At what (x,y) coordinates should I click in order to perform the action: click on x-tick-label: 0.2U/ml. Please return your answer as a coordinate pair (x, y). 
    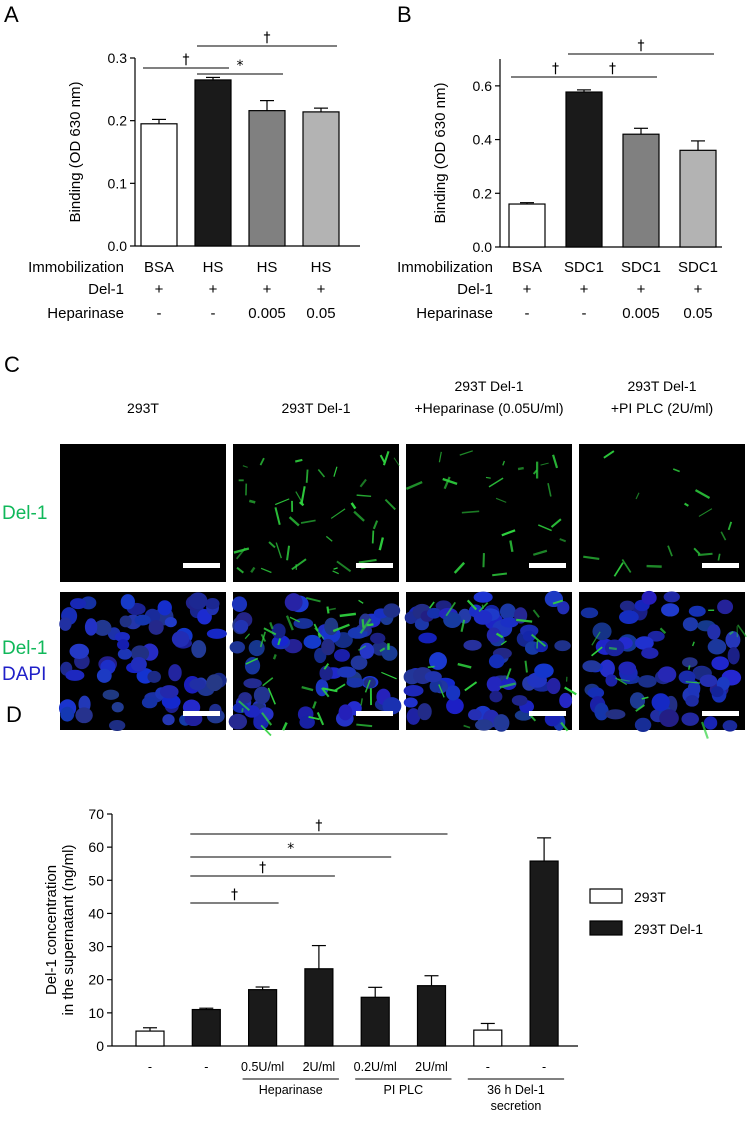
    Looking at the image, I should click on (375, 1067).